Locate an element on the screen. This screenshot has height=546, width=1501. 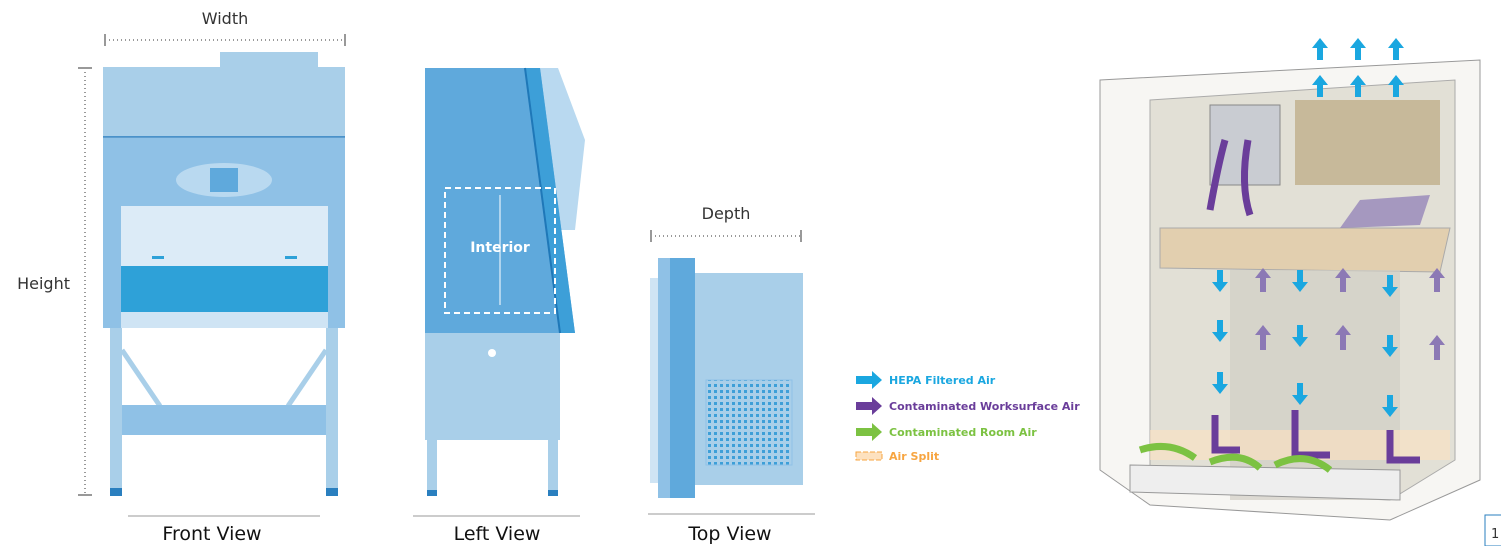
interior-label: Interior is located at coordinates (500, 248).